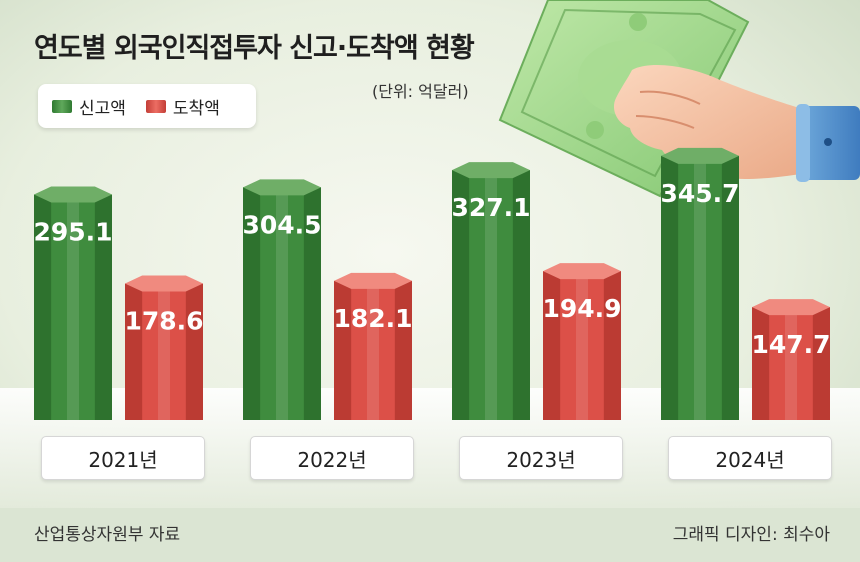 Image resolution: width=860 pixels, height=562 pixels. What do you see at coordinates (751, 535) in the screenshot?
I see `credit-text: 그래픽 디자인: 최수아` at bounding box center [751, 535].